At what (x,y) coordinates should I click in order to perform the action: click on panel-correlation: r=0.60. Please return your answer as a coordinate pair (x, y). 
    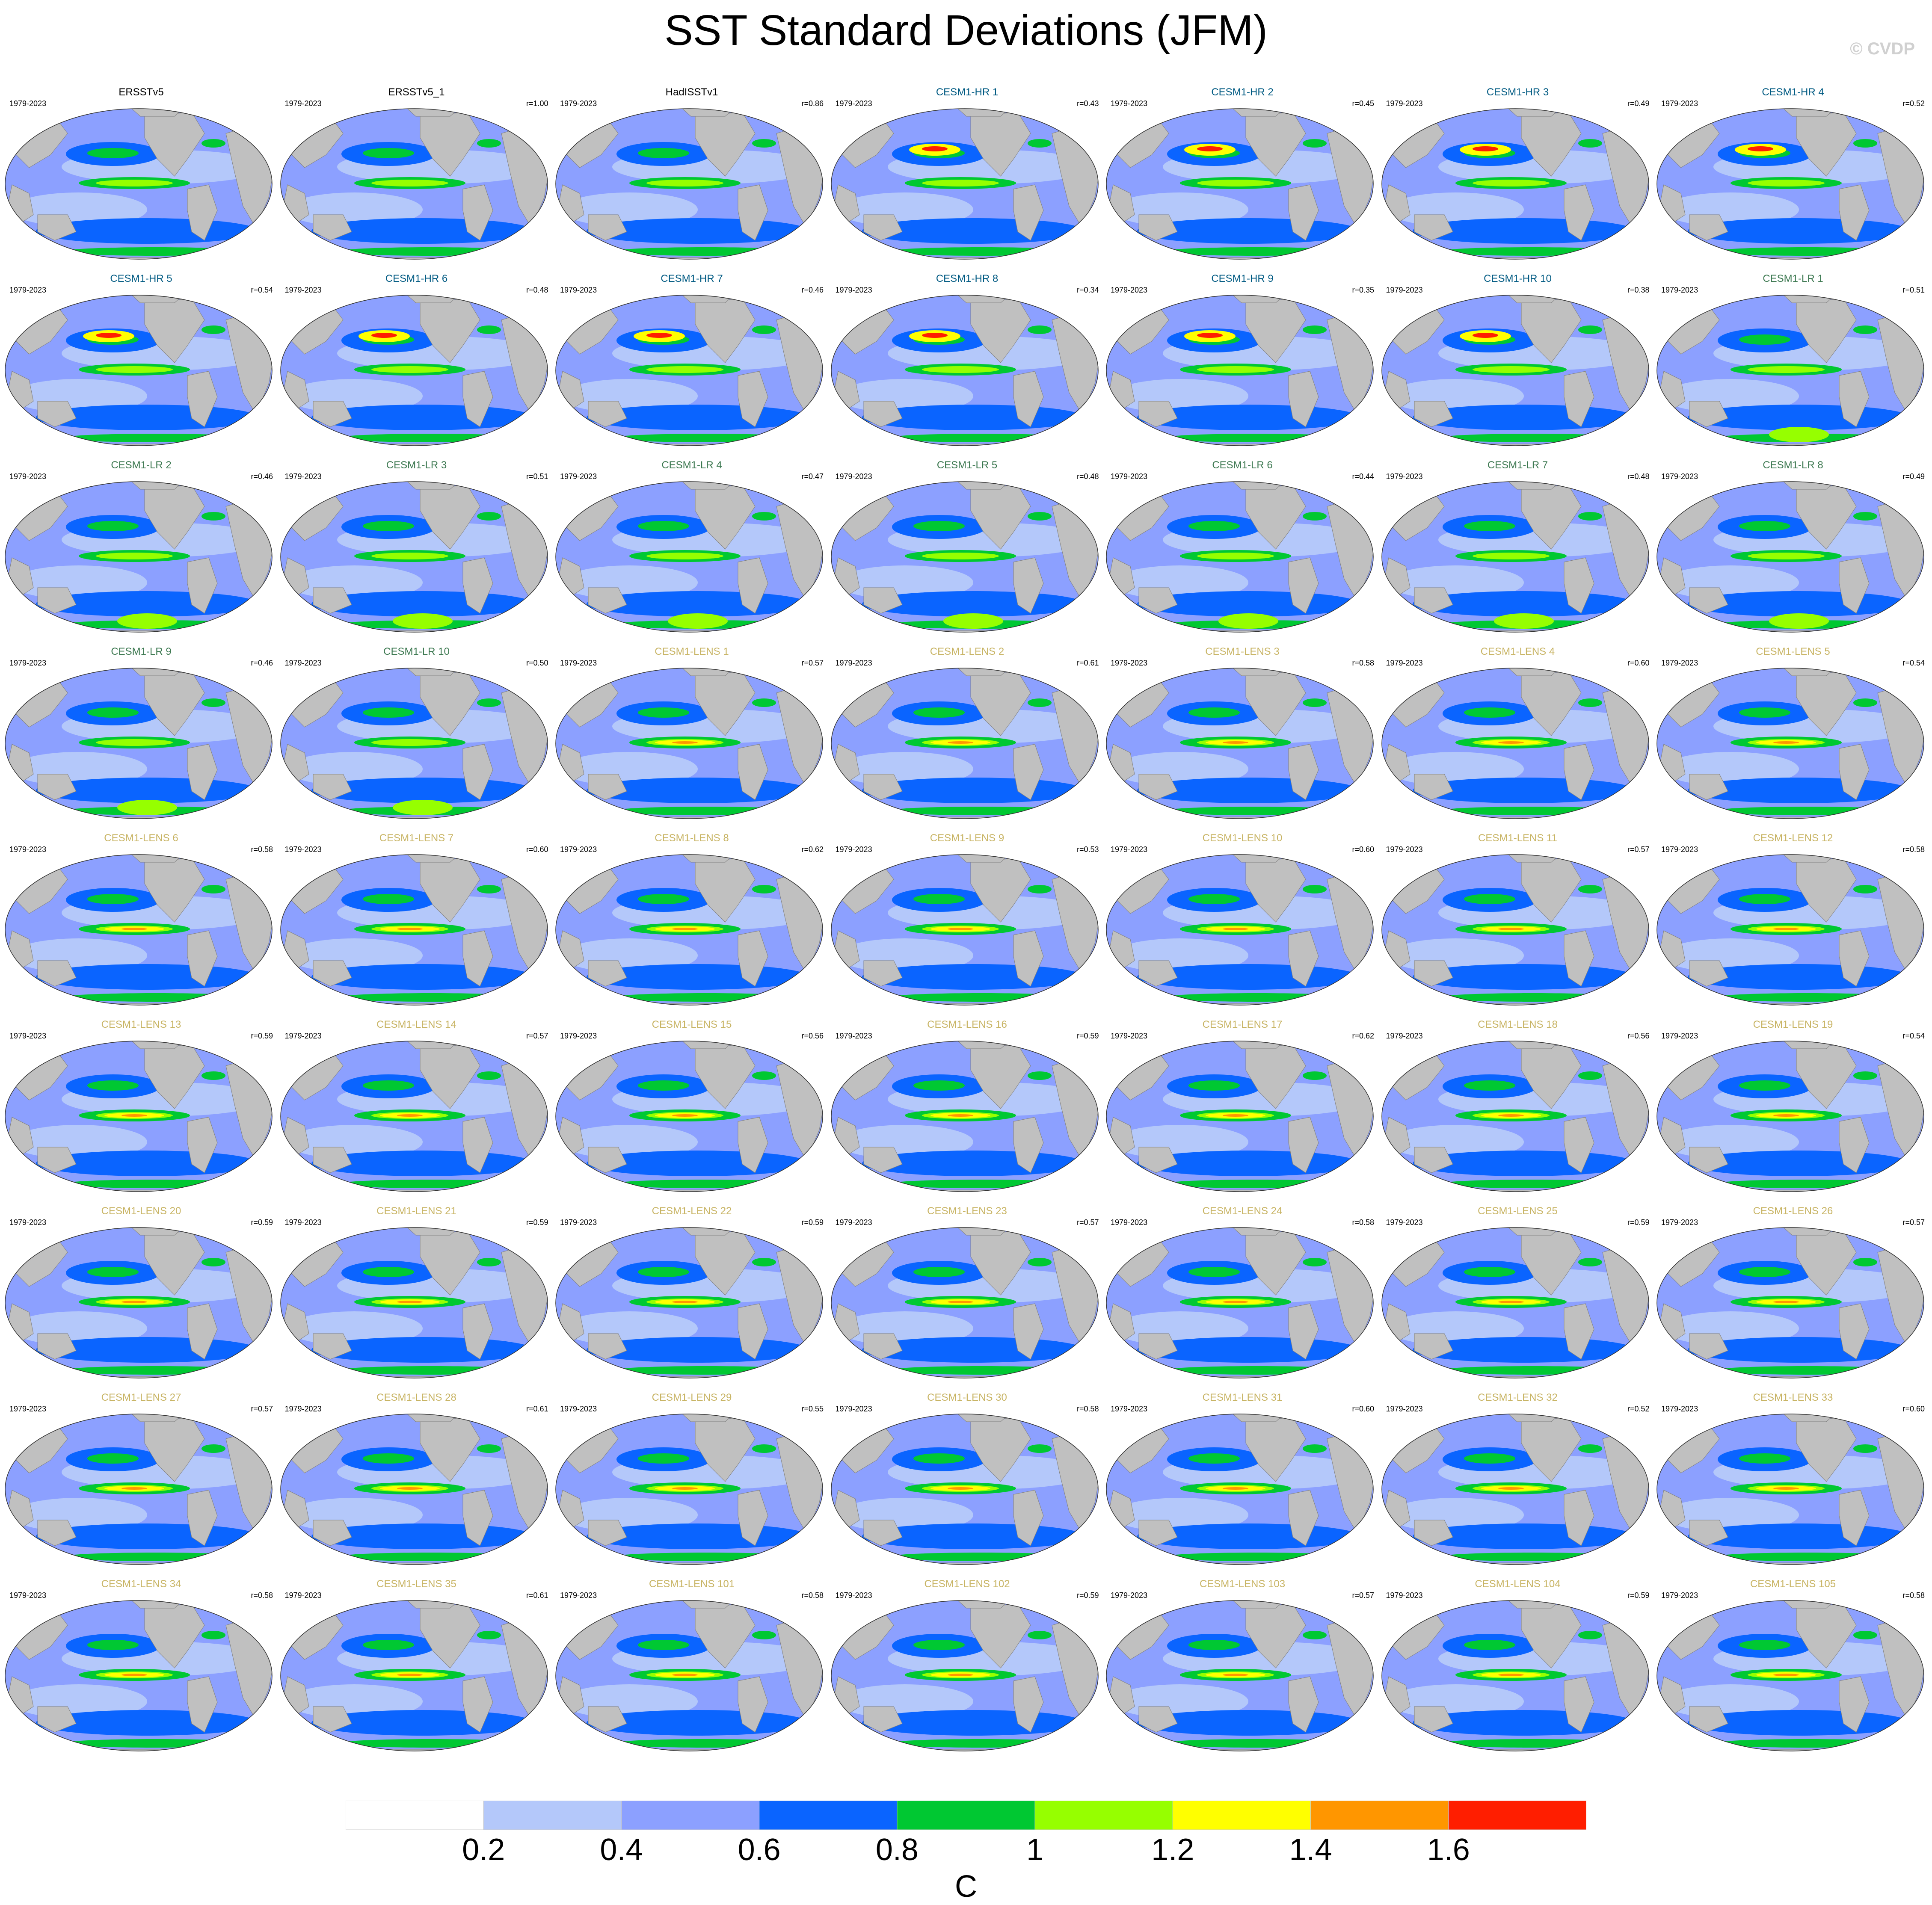
    Looking at the image, I should click on (1913, 1409).